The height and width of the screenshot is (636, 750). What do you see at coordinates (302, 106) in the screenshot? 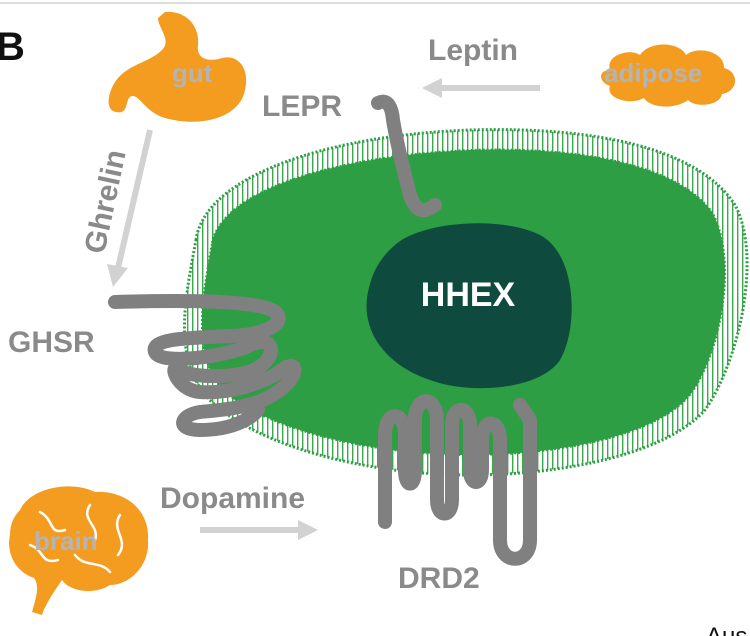
I see `lepr-label: LEPR` at bounding box center [302, 106].